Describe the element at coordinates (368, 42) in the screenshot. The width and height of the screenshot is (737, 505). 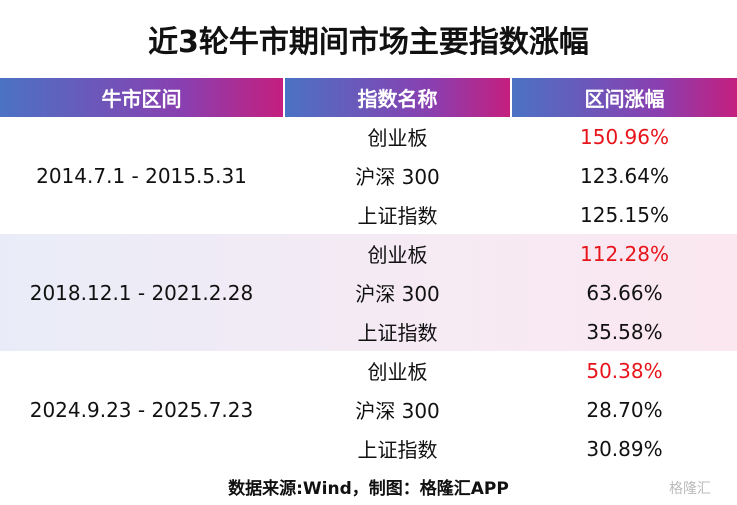
I see `title: 近3轮牛市期间市场主要指数涨幅` at that location.